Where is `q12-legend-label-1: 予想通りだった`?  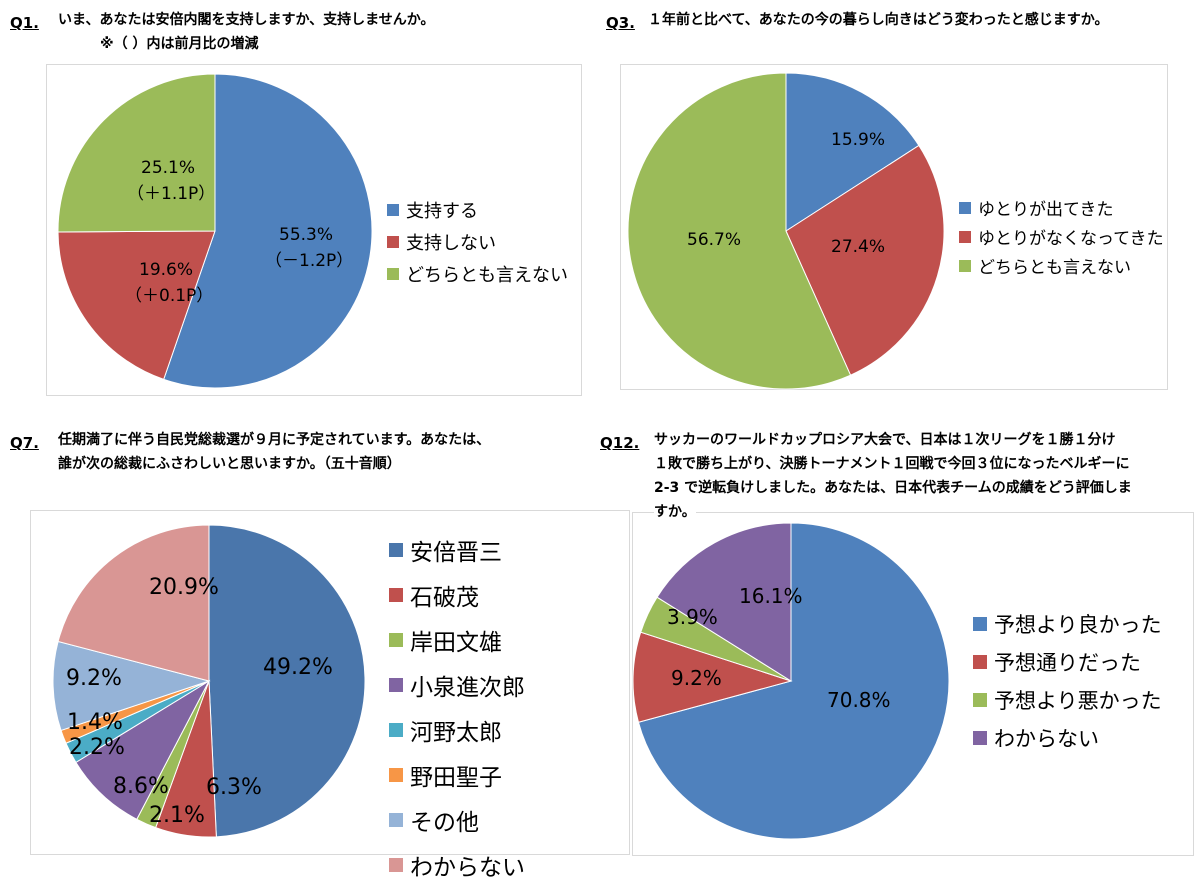 q12-legend-label-1: 予想通りだった is located at coordinates (1067, 663).